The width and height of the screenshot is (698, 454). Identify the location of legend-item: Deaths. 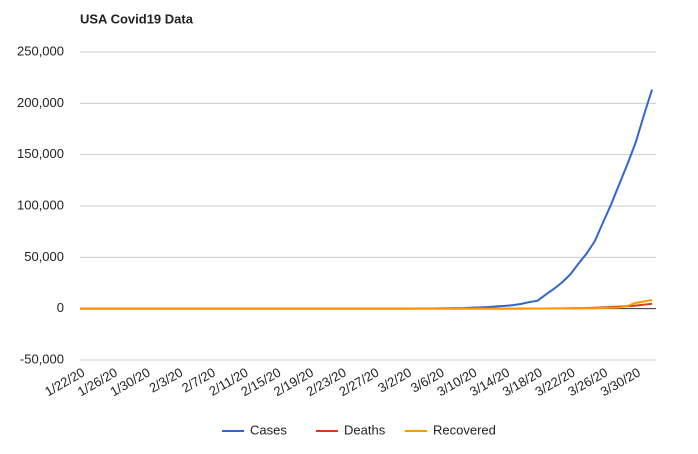
(351, 429).